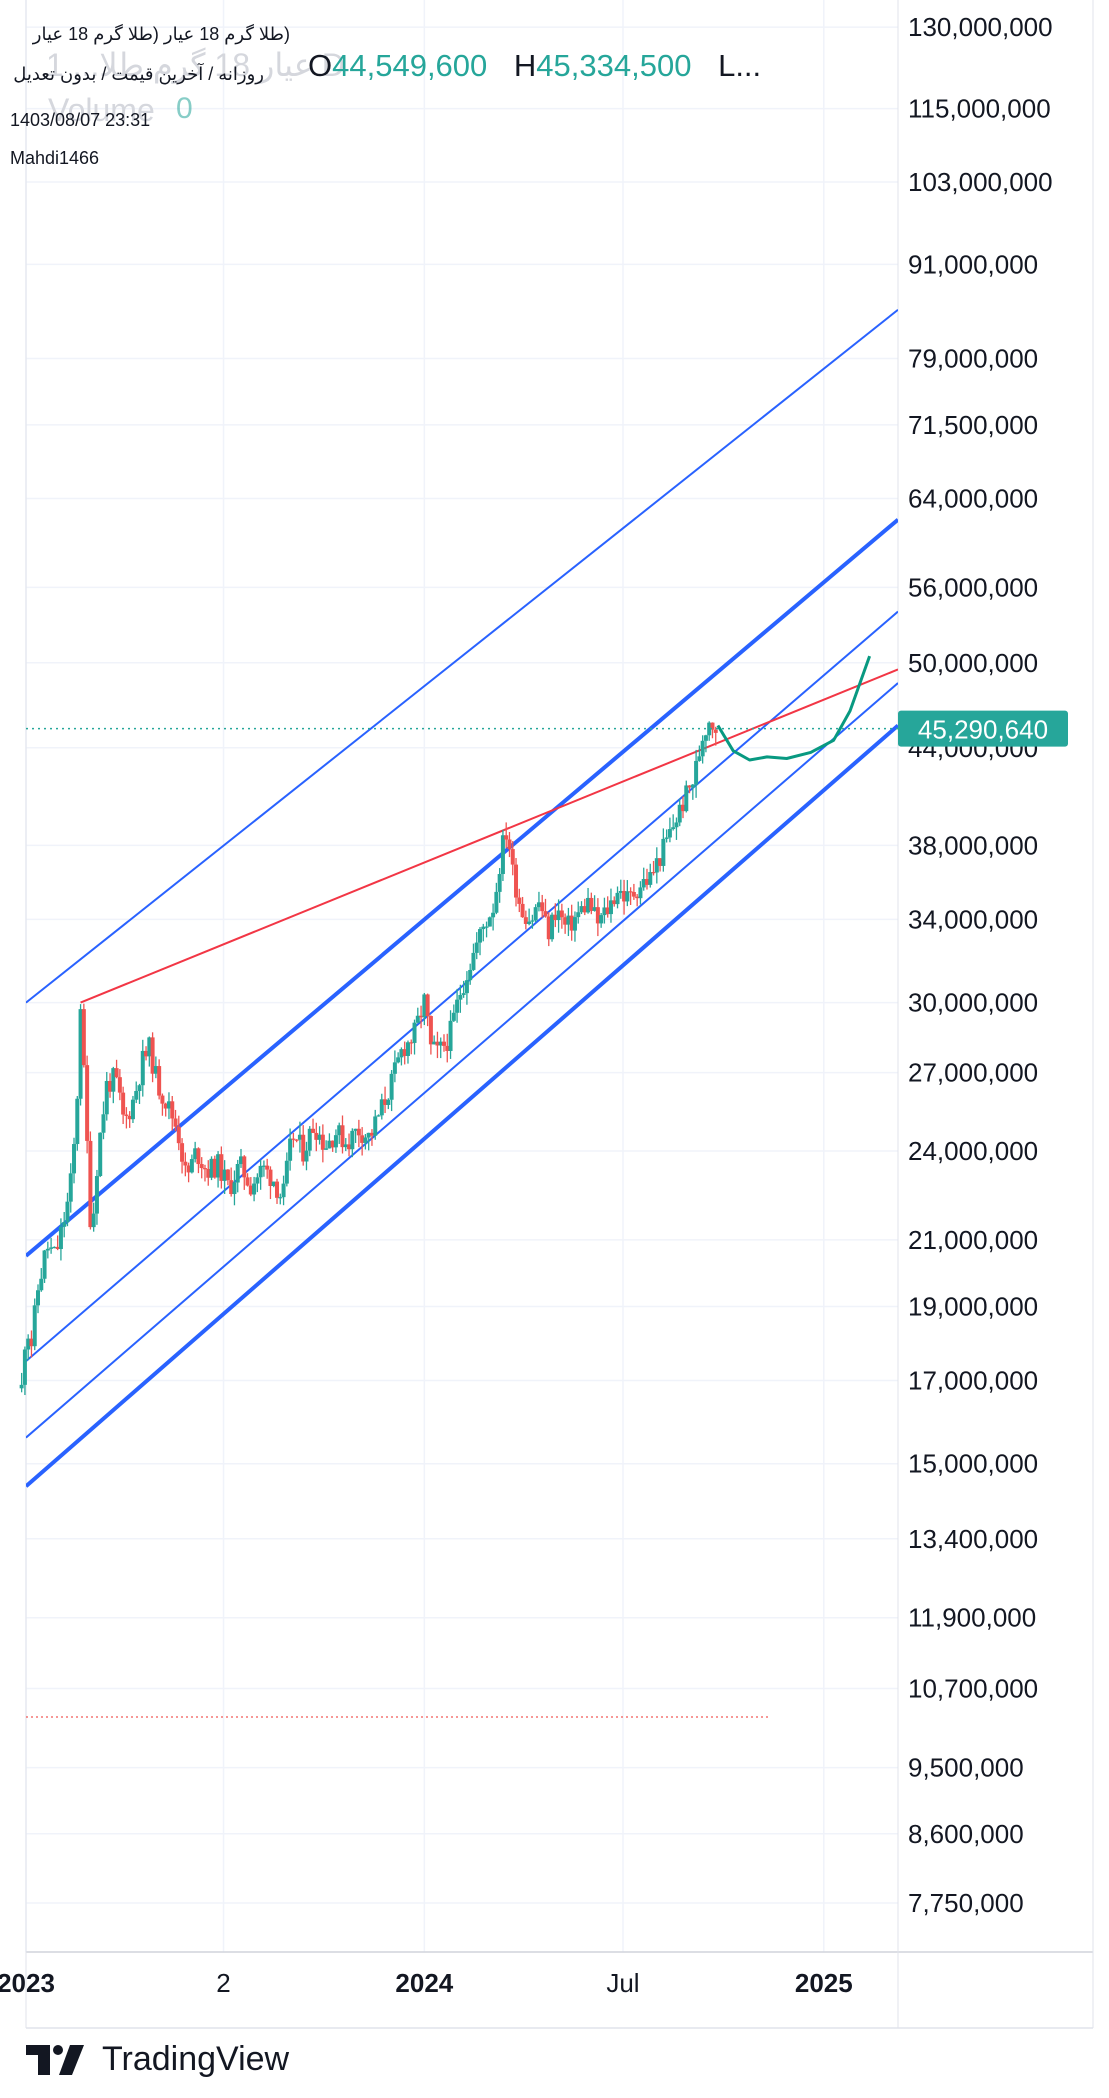  What do you see at coordinates (161, 34) in the screenshot?
I see `symbol-title: (طلا گرم 18 عیار (طلا گرم 18 عیار` at bounding box center [161, 34].